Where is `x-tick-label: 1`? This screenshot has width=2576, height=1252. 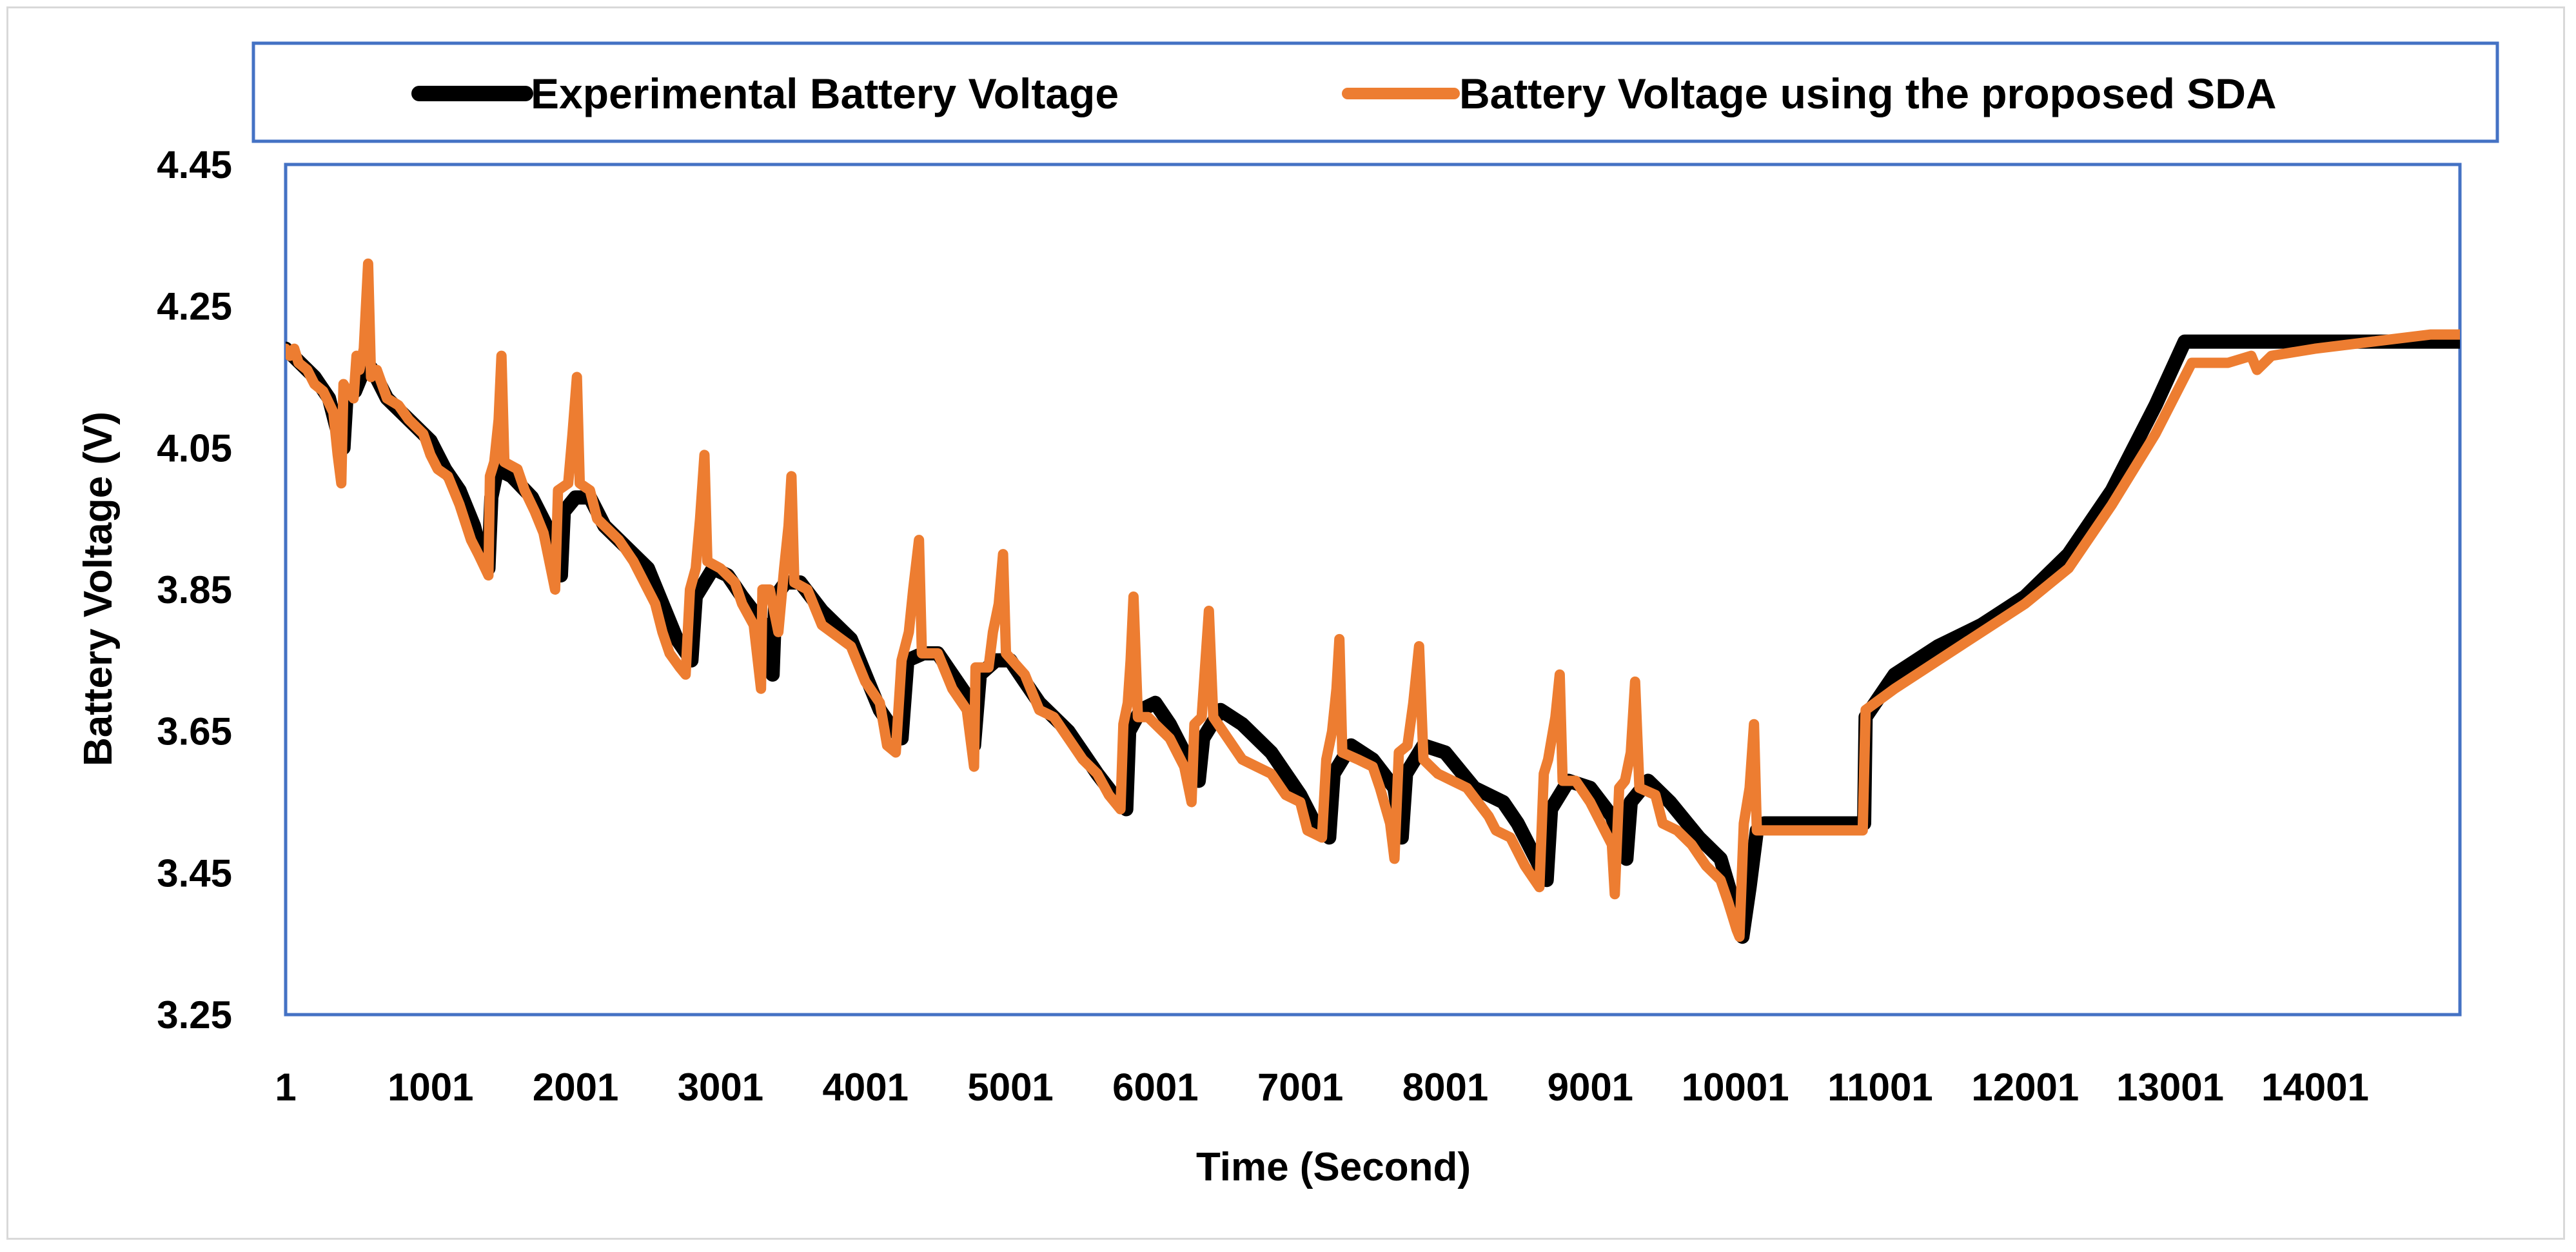
x-tick-label: 1 is located at coordinates (285, 1087).